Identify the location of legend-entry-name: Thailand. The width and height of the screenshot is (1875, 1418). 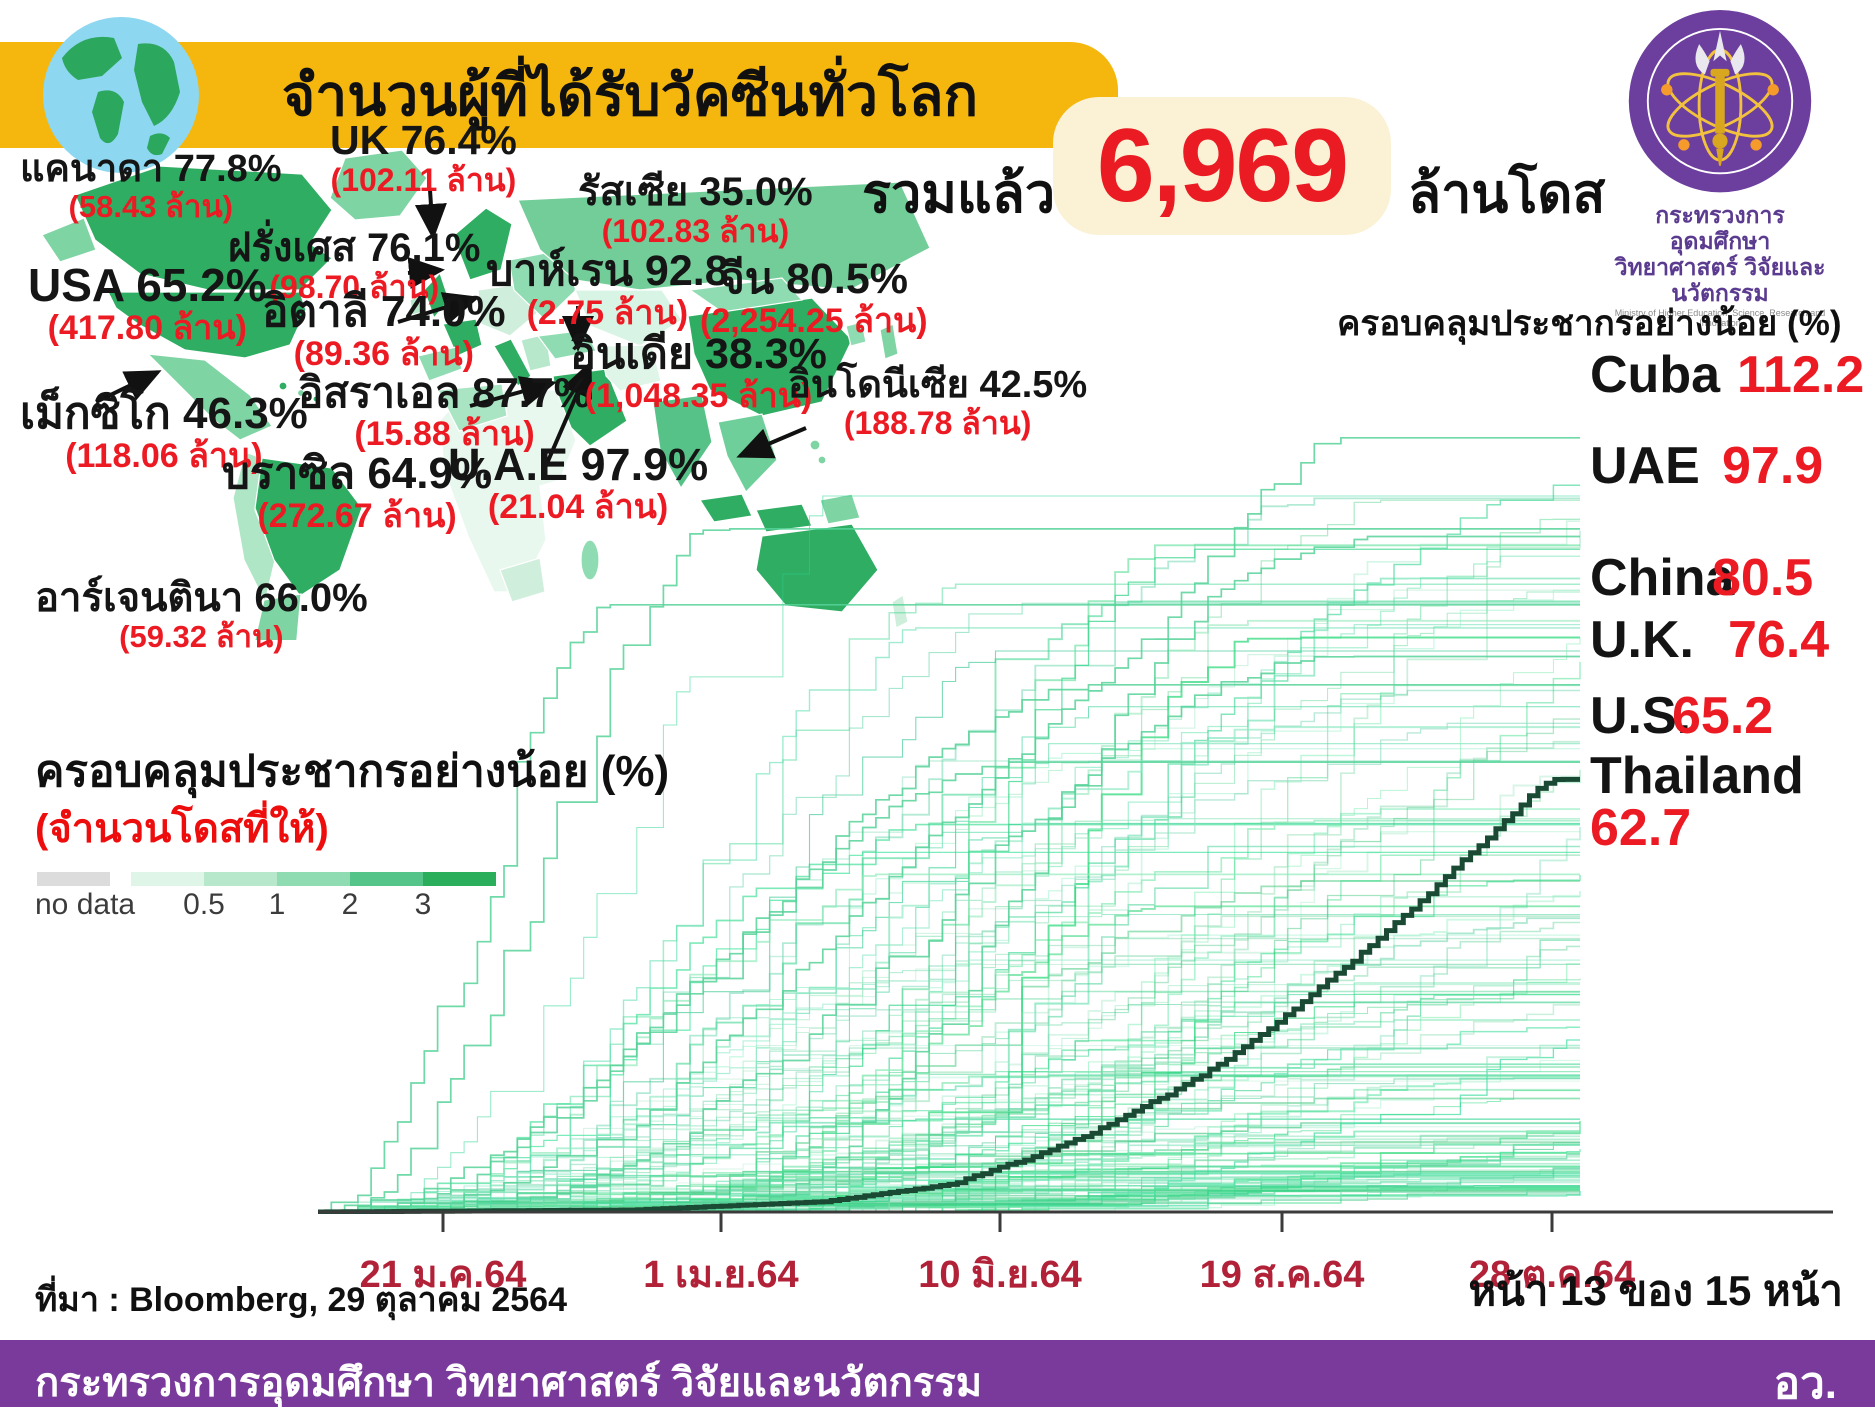
(1697, 776).